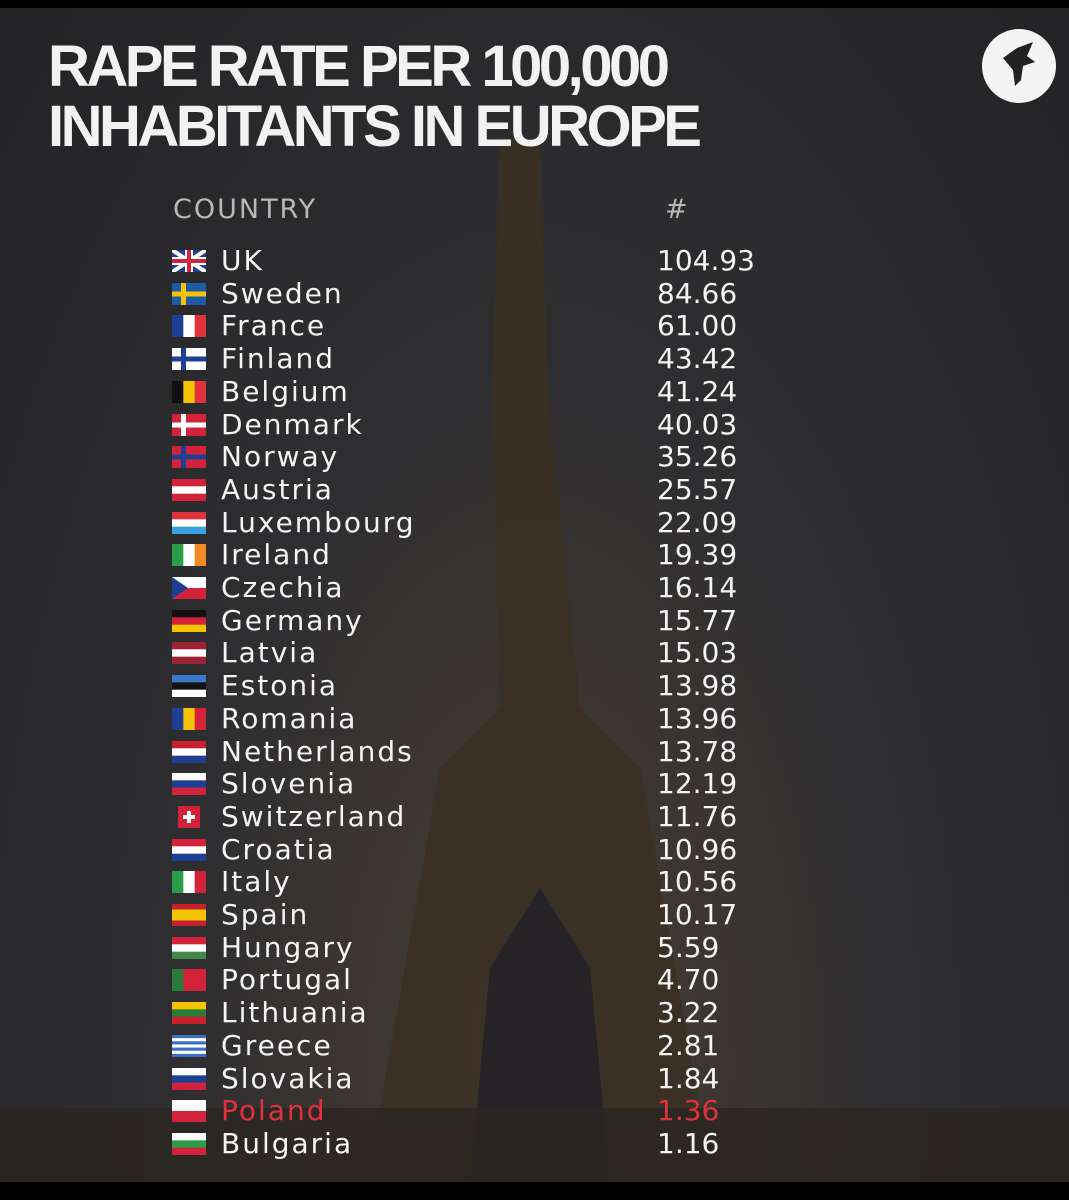  Describe the element at coordinates (283, 587) in the screenshot. I see `country-name: Czechia` at that location.